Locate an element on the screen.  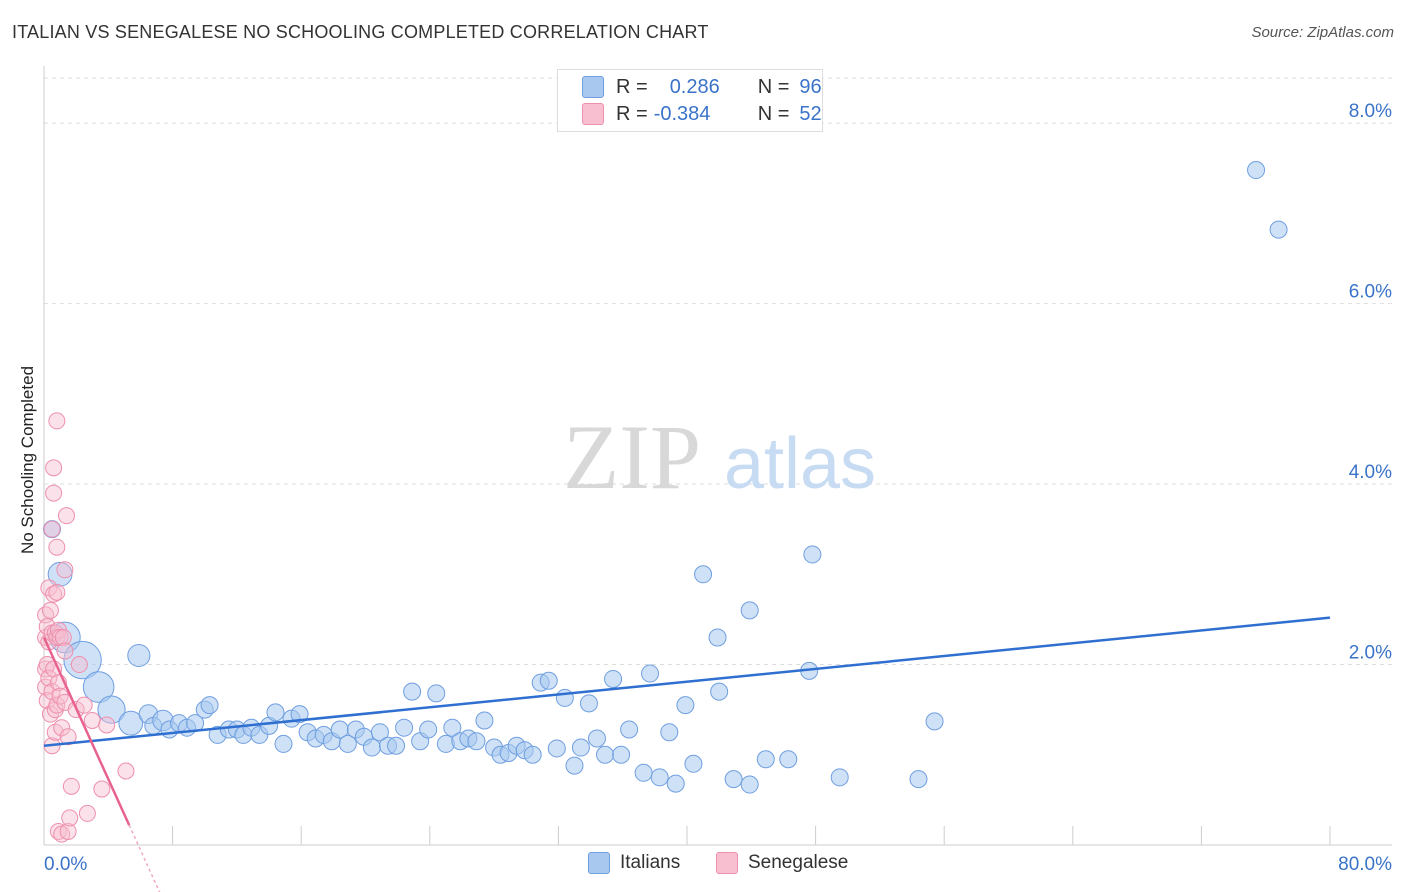
x-tick-labels: 0.0% 80.0% is located at coordinates (718, 864).